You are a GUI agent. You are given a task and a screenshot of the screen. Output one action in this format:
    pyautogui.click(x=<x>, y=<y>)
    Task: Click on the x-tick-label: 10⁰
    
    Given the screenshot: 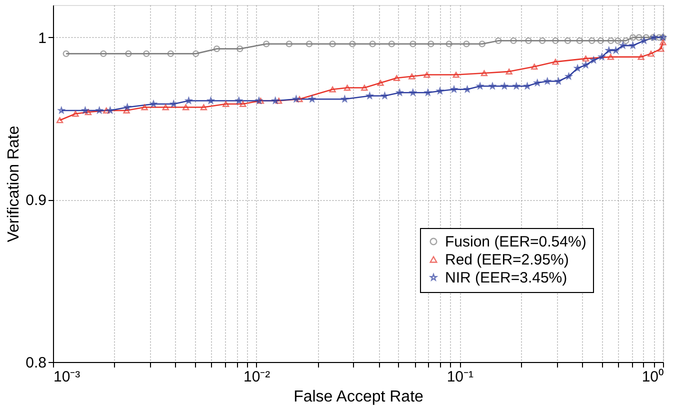 What is the action you would take?
    pyautogui.click(x=653, y=377)
    